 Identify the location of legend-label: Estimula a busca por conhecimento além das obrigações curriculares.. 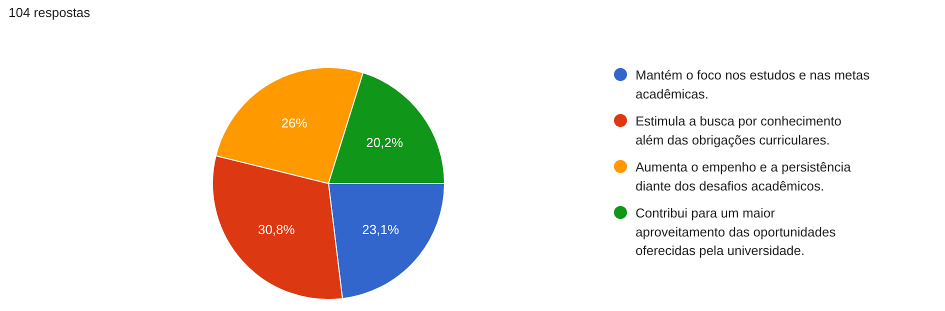
(739, 131).